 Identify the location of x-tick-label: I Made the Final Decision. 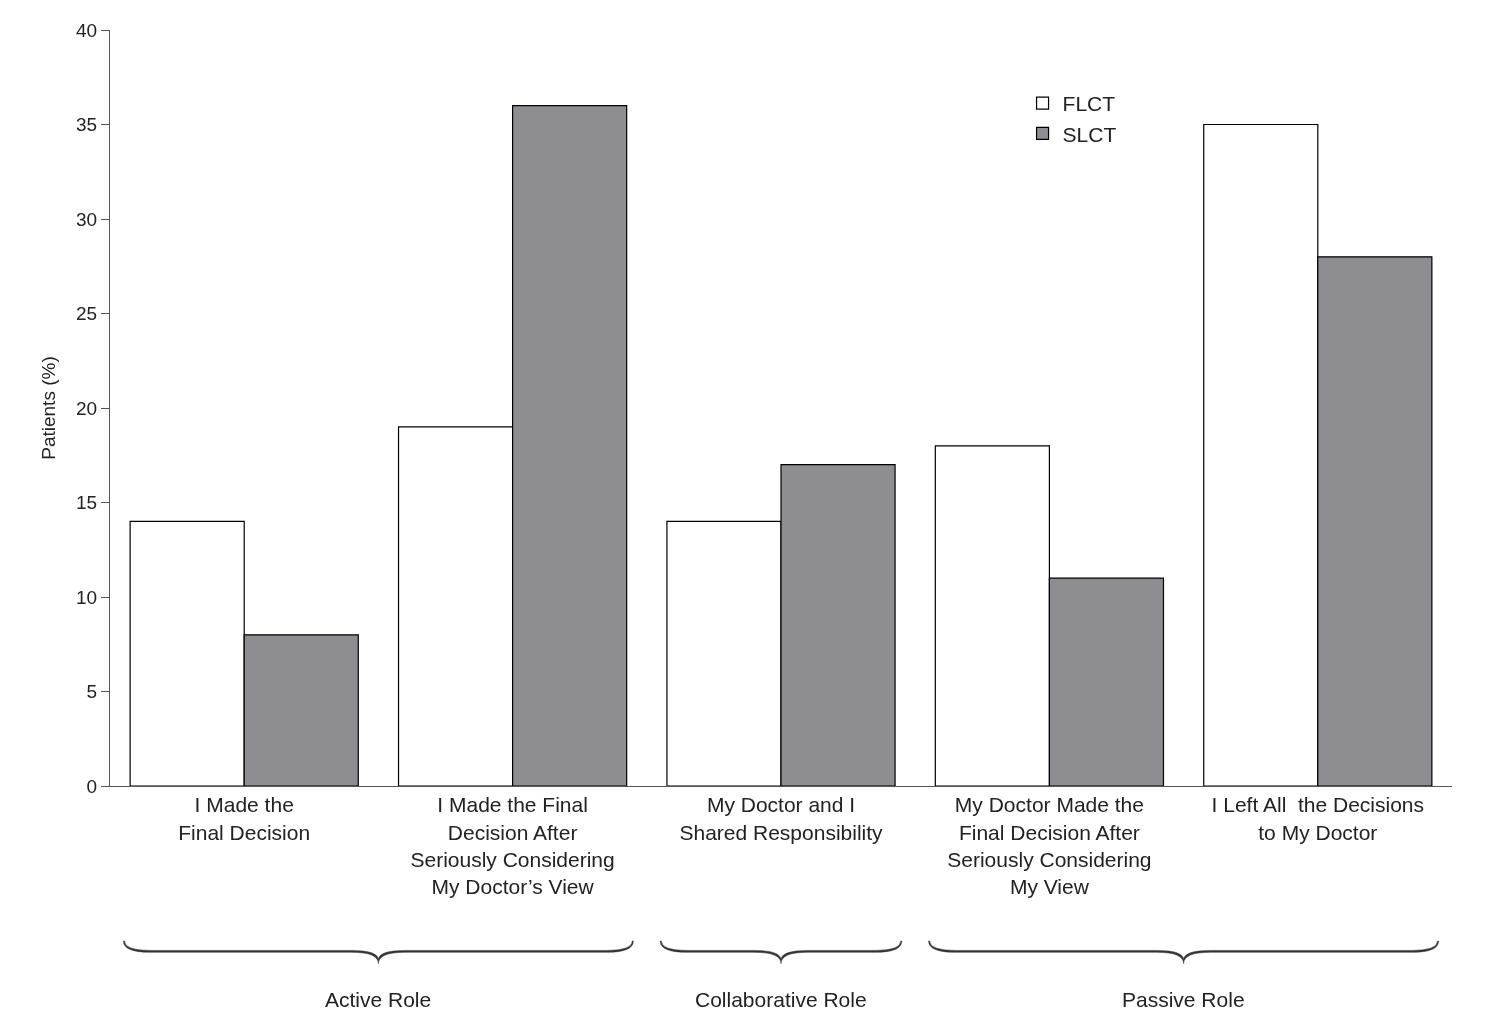
(244, 818).